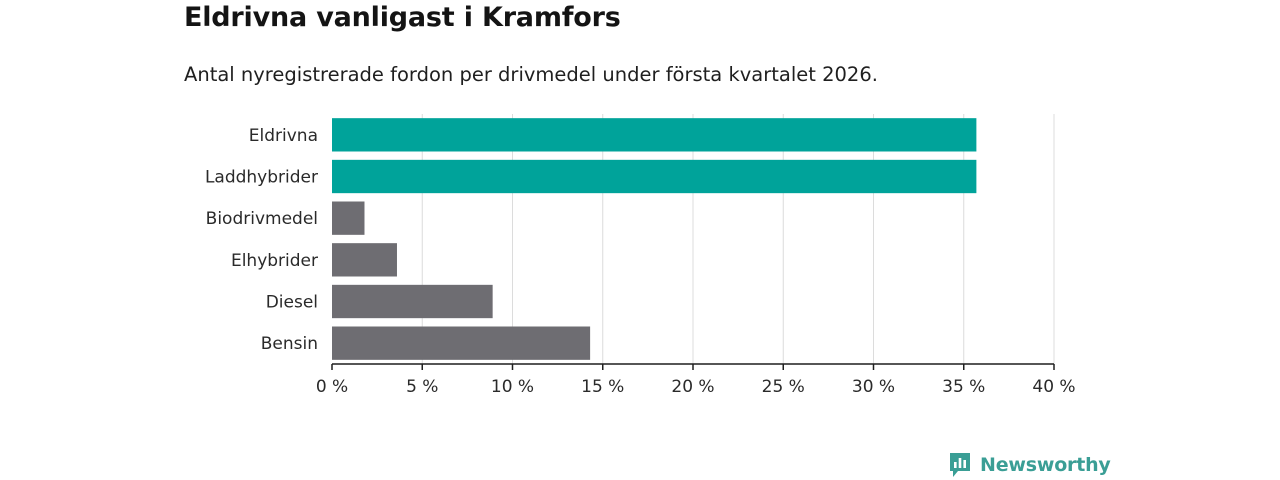 The width and height of the screenshot is (1280, 480). I want to click on bar-bensin, so click(461, 343).